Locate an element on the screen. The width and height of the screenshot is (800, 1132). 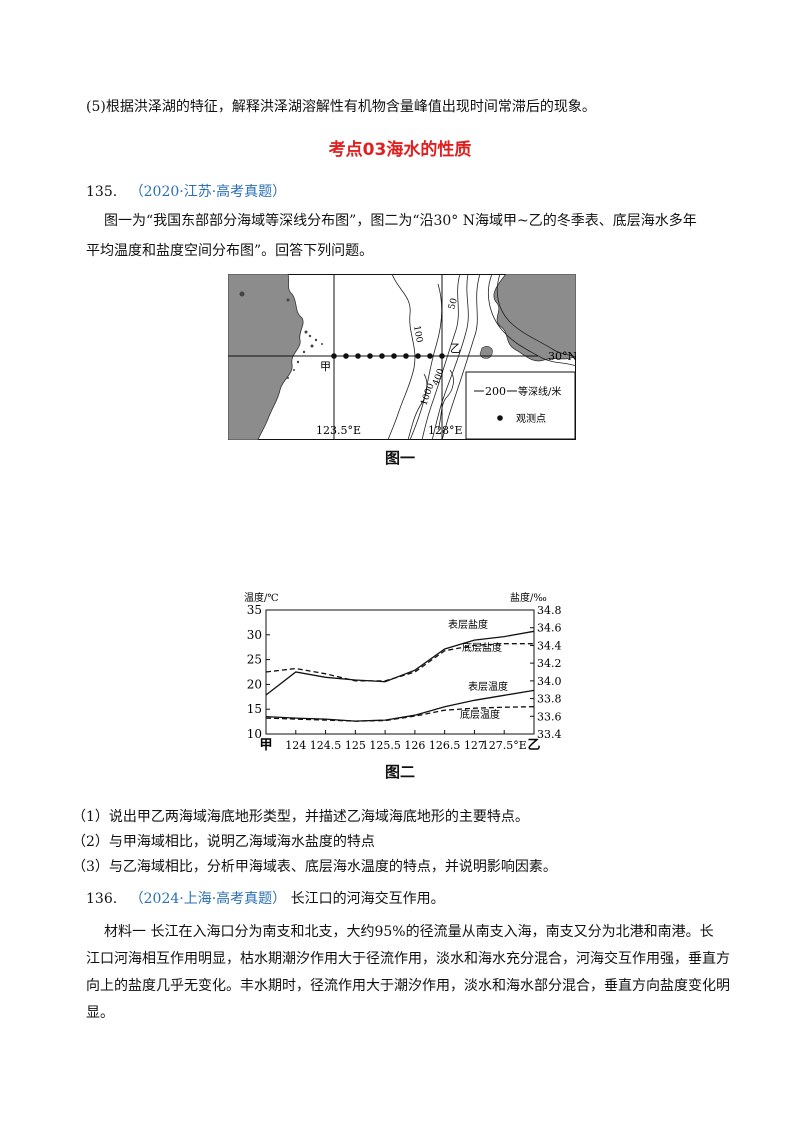
question-136-header: 136. （2024·上海·高考真题） 长江口的河海交互作用。 is located at coordinates (265, 899).